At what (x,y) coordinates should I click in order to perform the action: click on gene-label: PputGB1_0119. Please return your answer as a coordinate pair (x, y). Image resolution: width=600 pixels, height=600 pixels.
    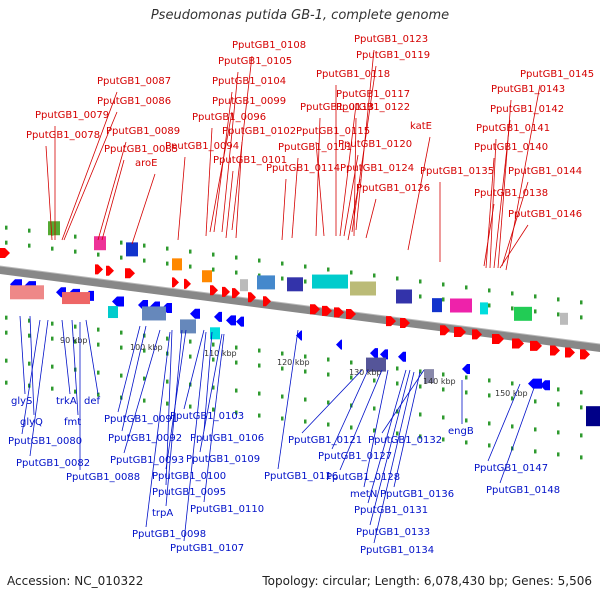
    Looking at the image, I should click on (393, 55).